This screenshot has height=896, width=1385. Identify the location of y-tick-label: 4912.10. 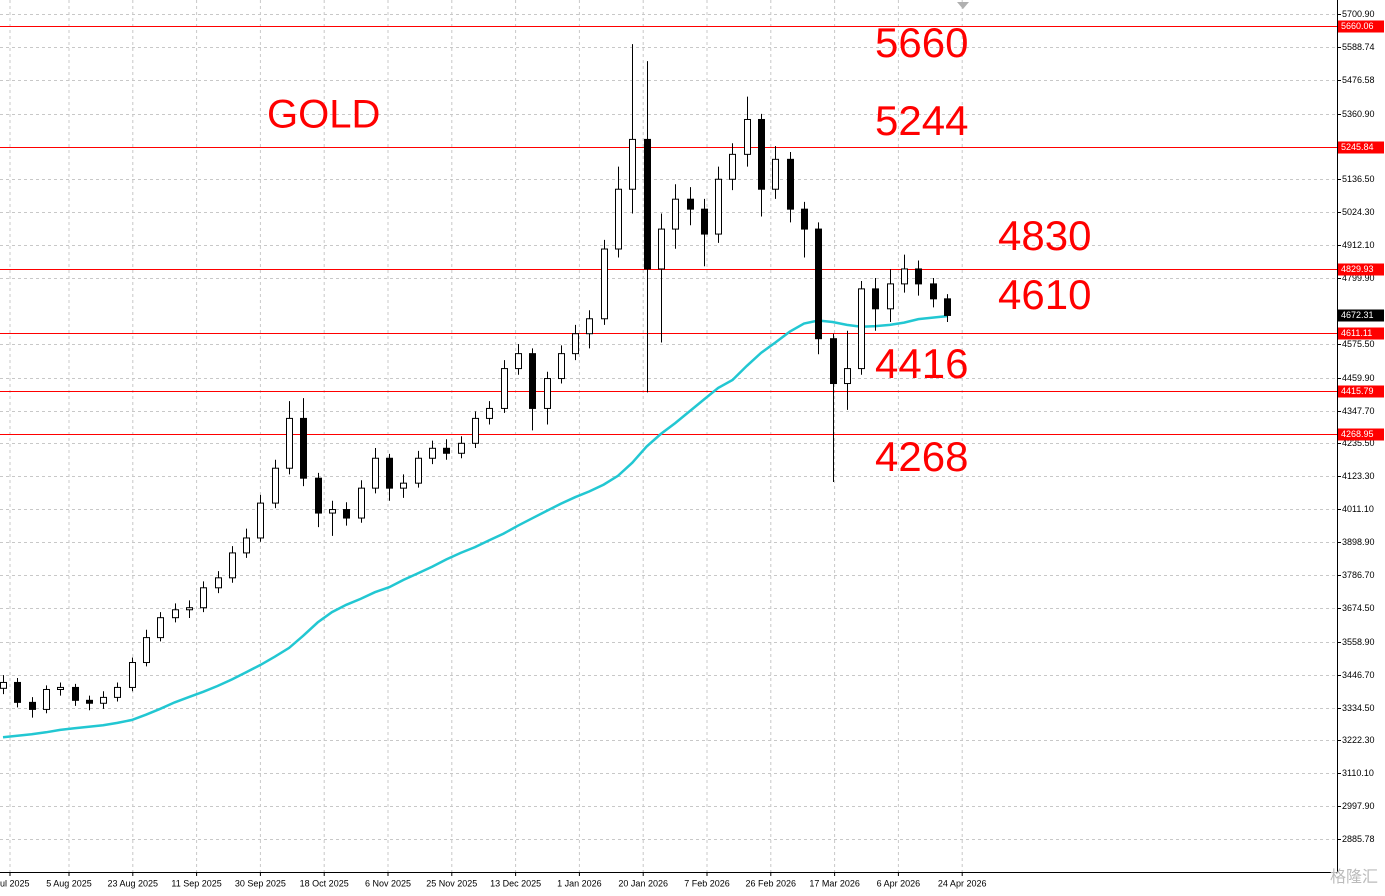
(1358, 245).